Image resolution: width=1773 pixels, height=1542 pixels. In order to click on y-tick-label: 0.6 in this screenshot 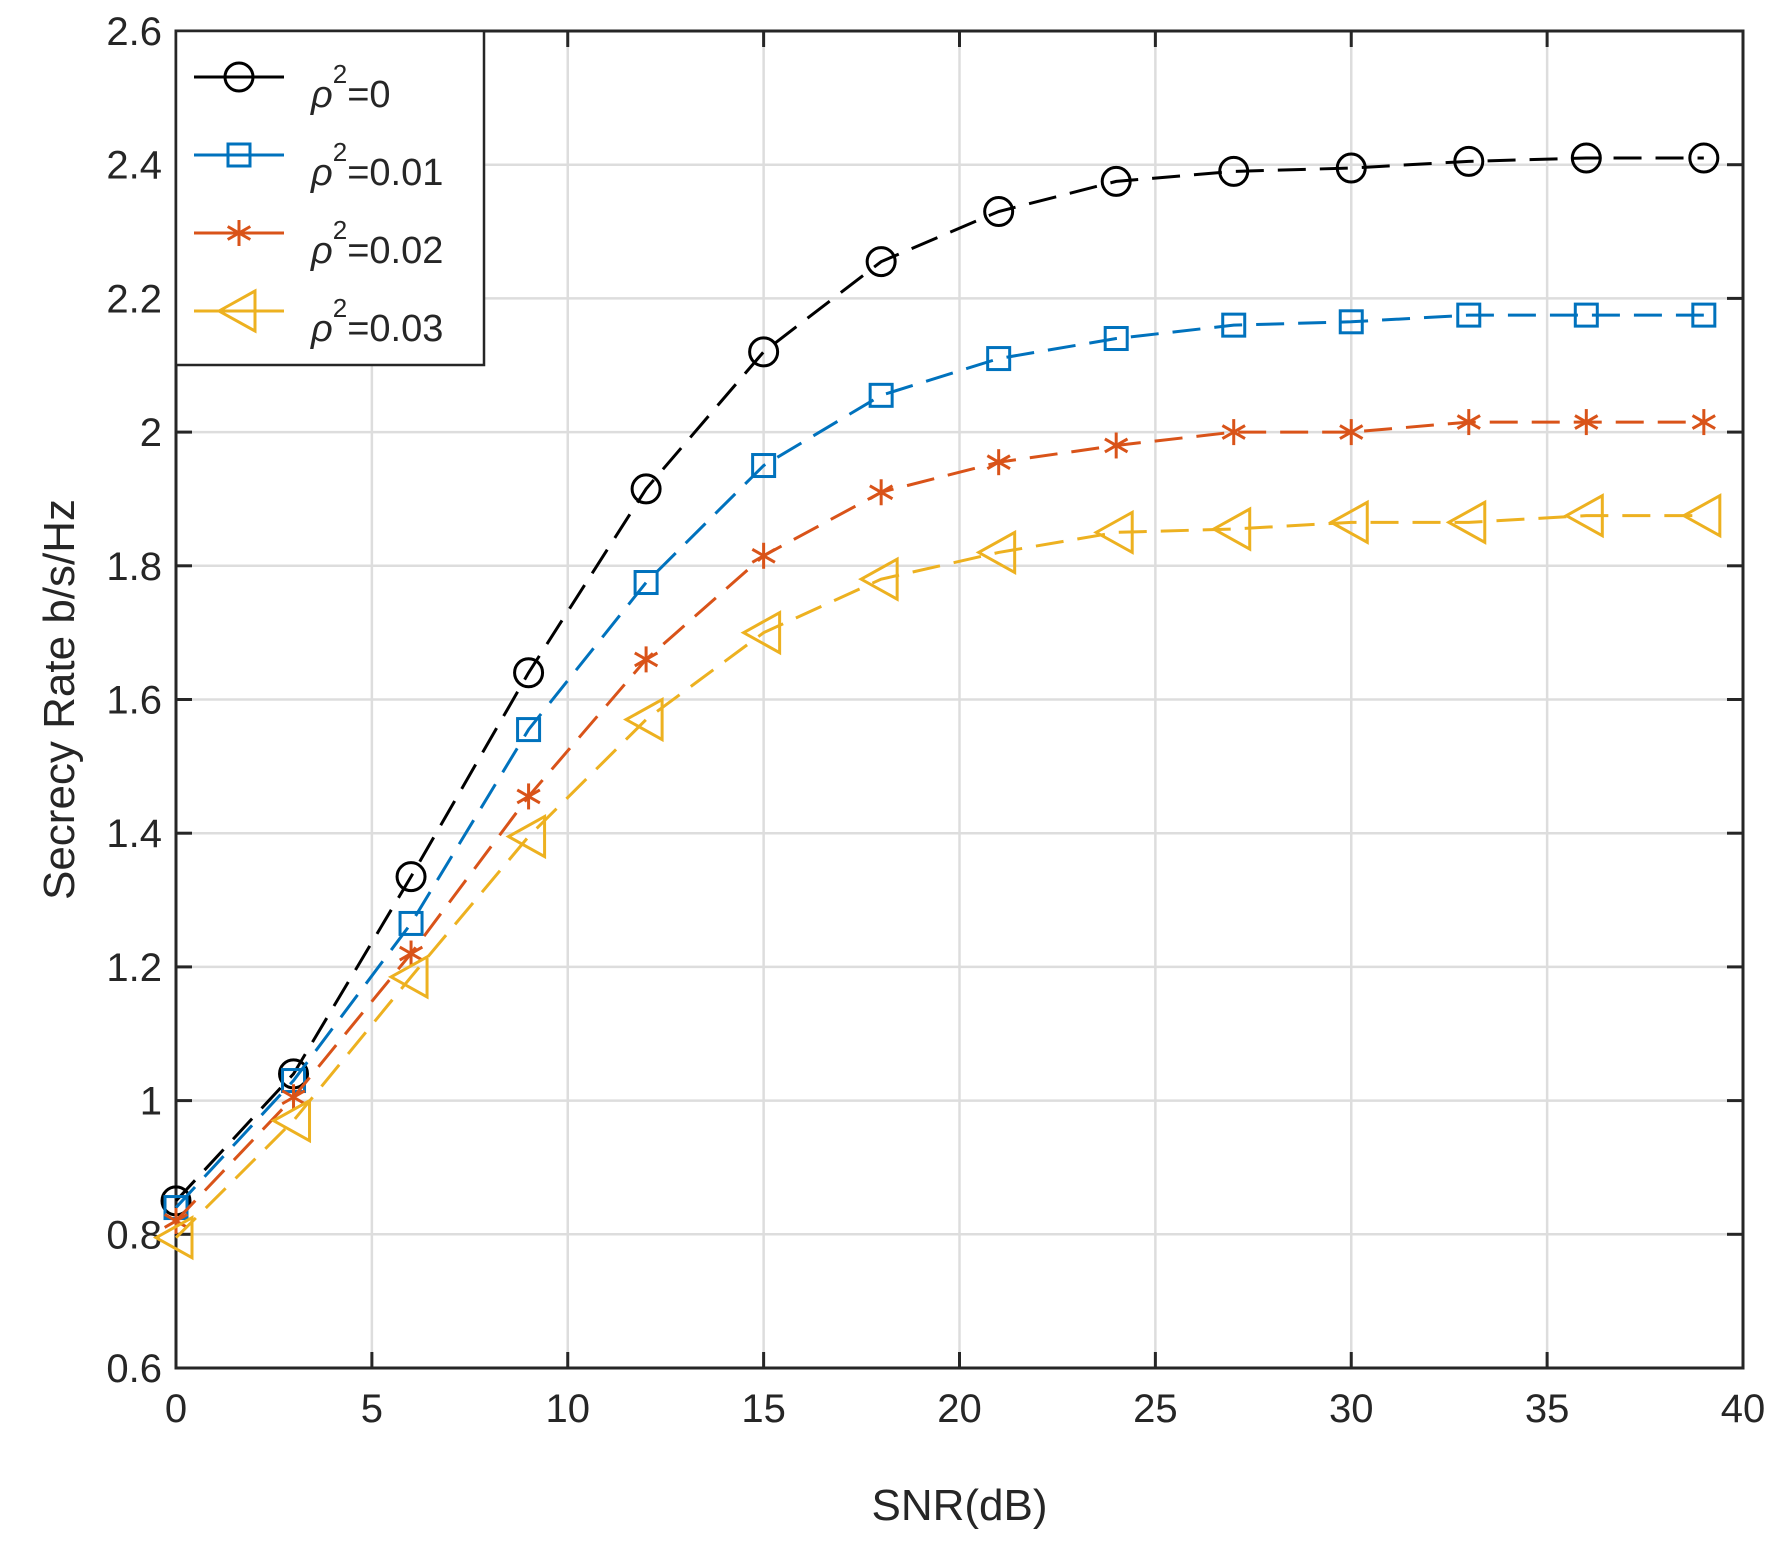, I will do `click(134, 1369)`.